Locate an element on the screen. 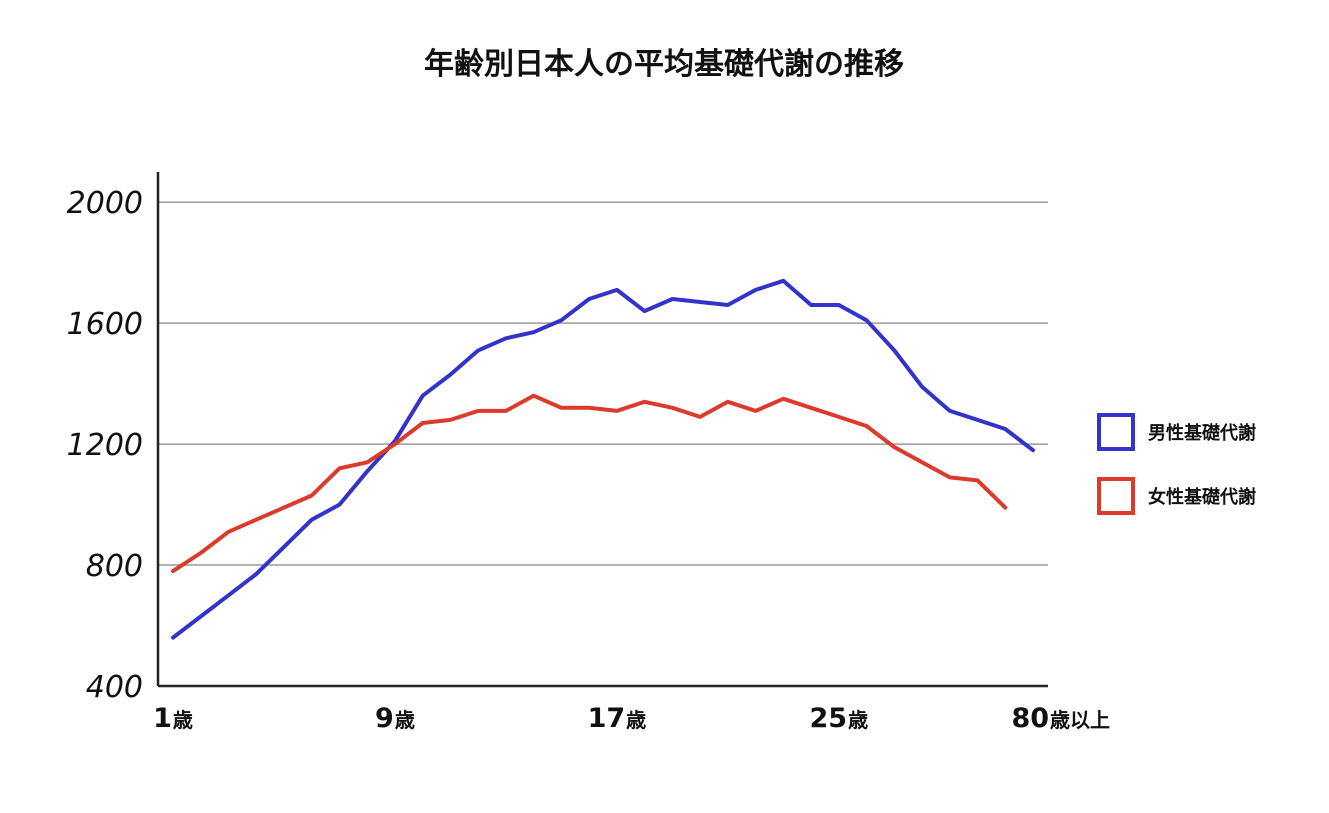 This screenshot has height=813, width=1329. legend-label: 女性基礎代謝 is located at coordinates (1202, 497).